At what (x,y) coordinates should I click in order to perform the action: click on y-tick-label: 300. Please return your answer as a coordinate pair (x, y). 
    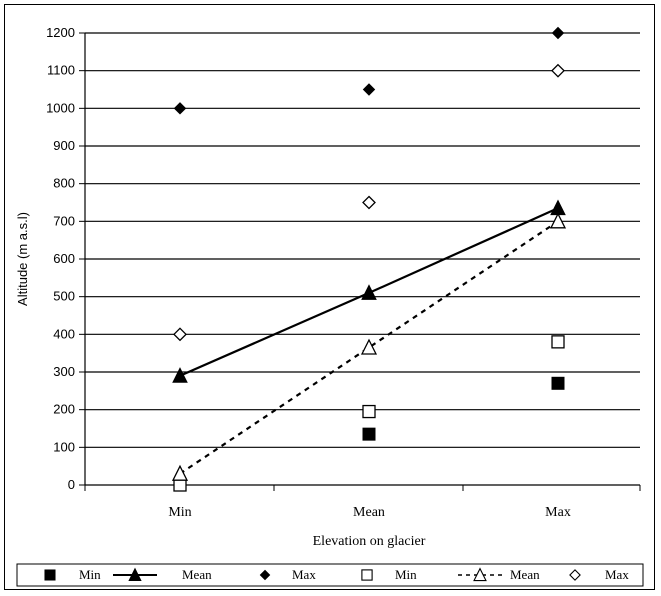
    Looking at the image, I should click on (64, 371).